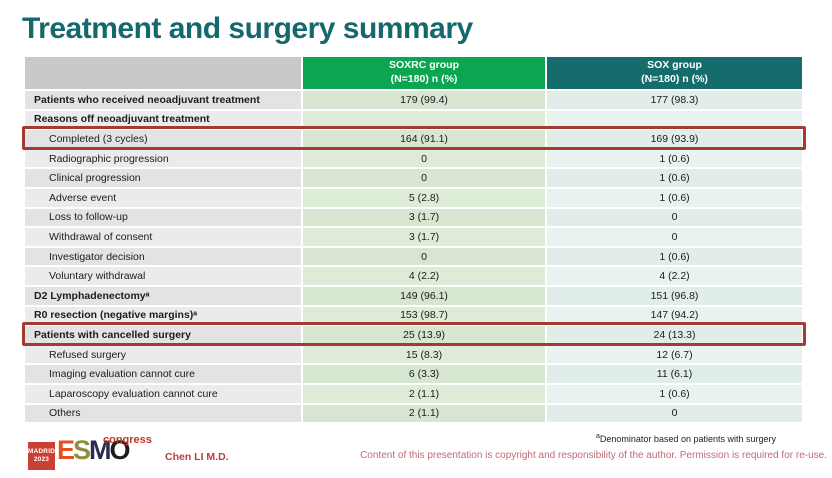 This screenshot has height=478, width=832. I want to click on row-label: Clinical progression, so click(163, 178).